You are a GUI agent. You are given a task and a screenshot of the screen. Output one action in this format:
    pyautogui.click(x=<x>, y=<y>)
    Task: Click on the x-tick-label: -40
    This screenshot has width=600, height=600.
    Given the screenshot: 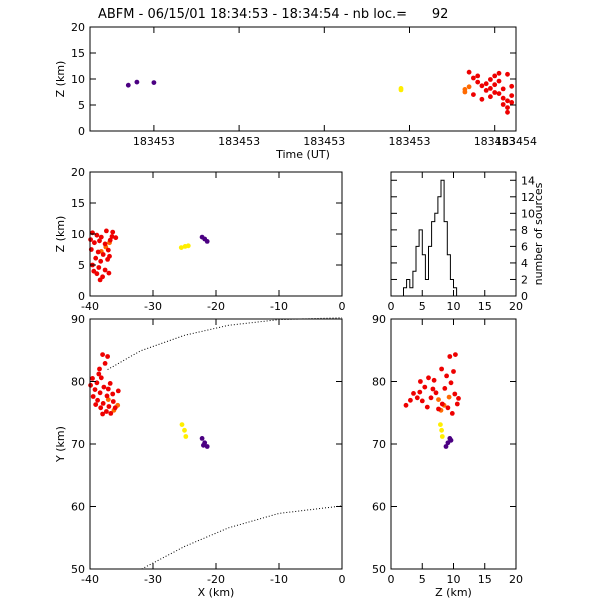 What is the action you would take?
    pyautogui.click(x=90, y=306)
    